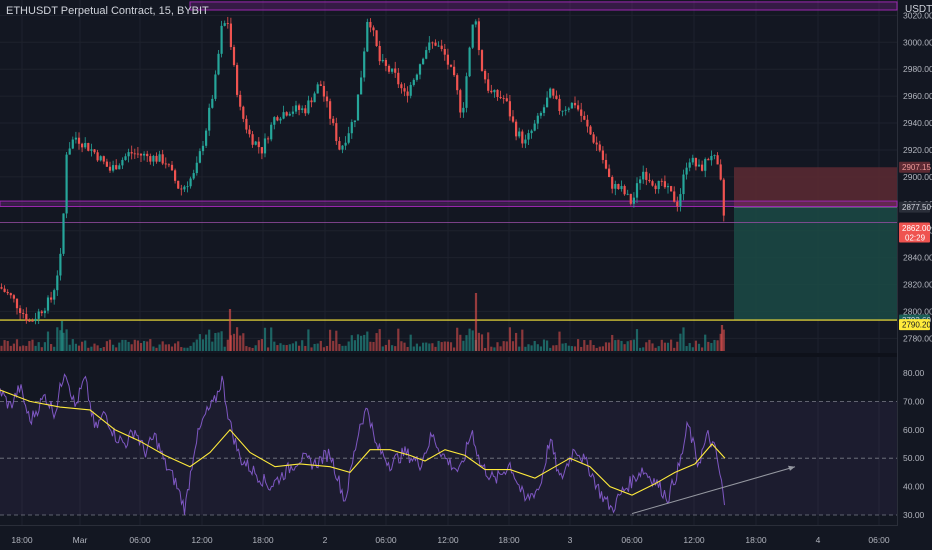 The height and width of the screenshot is (550, 932). Describe the element at coordinates (914, 487) in the screenshot. I see `rsi-tick-label: 40.00` at that location.